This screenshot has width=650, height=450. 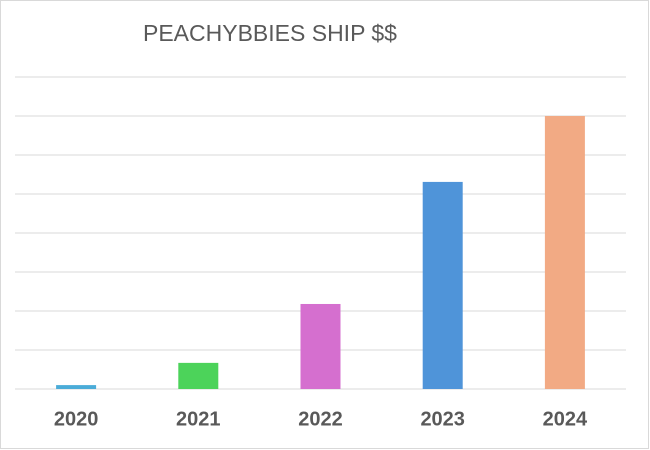 I want to click on x-tick-label: 2023, so click(x=442, y=419).